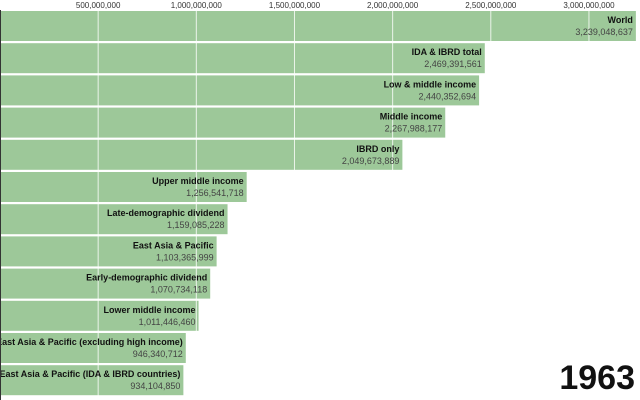 The height and width of the screenshot is (400, 640). Describe the element at coordinates (158, 354) in the screenshot. I see `bar-value: 946,340,712` at that location.